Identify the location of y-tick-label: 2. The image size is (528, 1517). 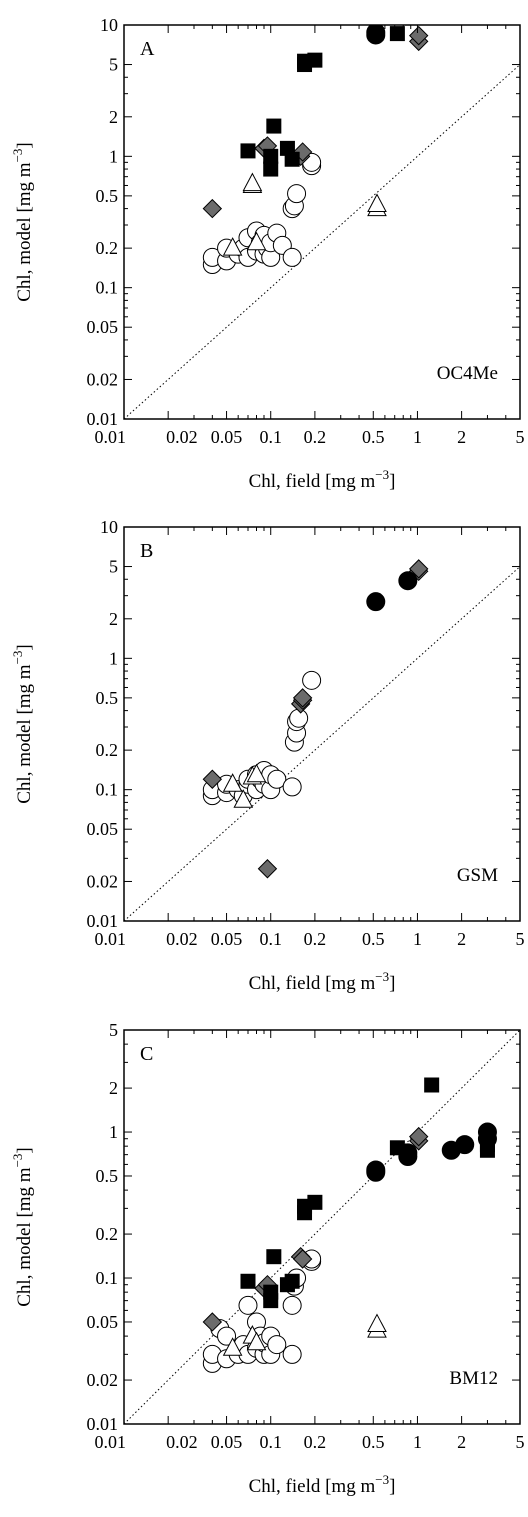
(113, 1088).